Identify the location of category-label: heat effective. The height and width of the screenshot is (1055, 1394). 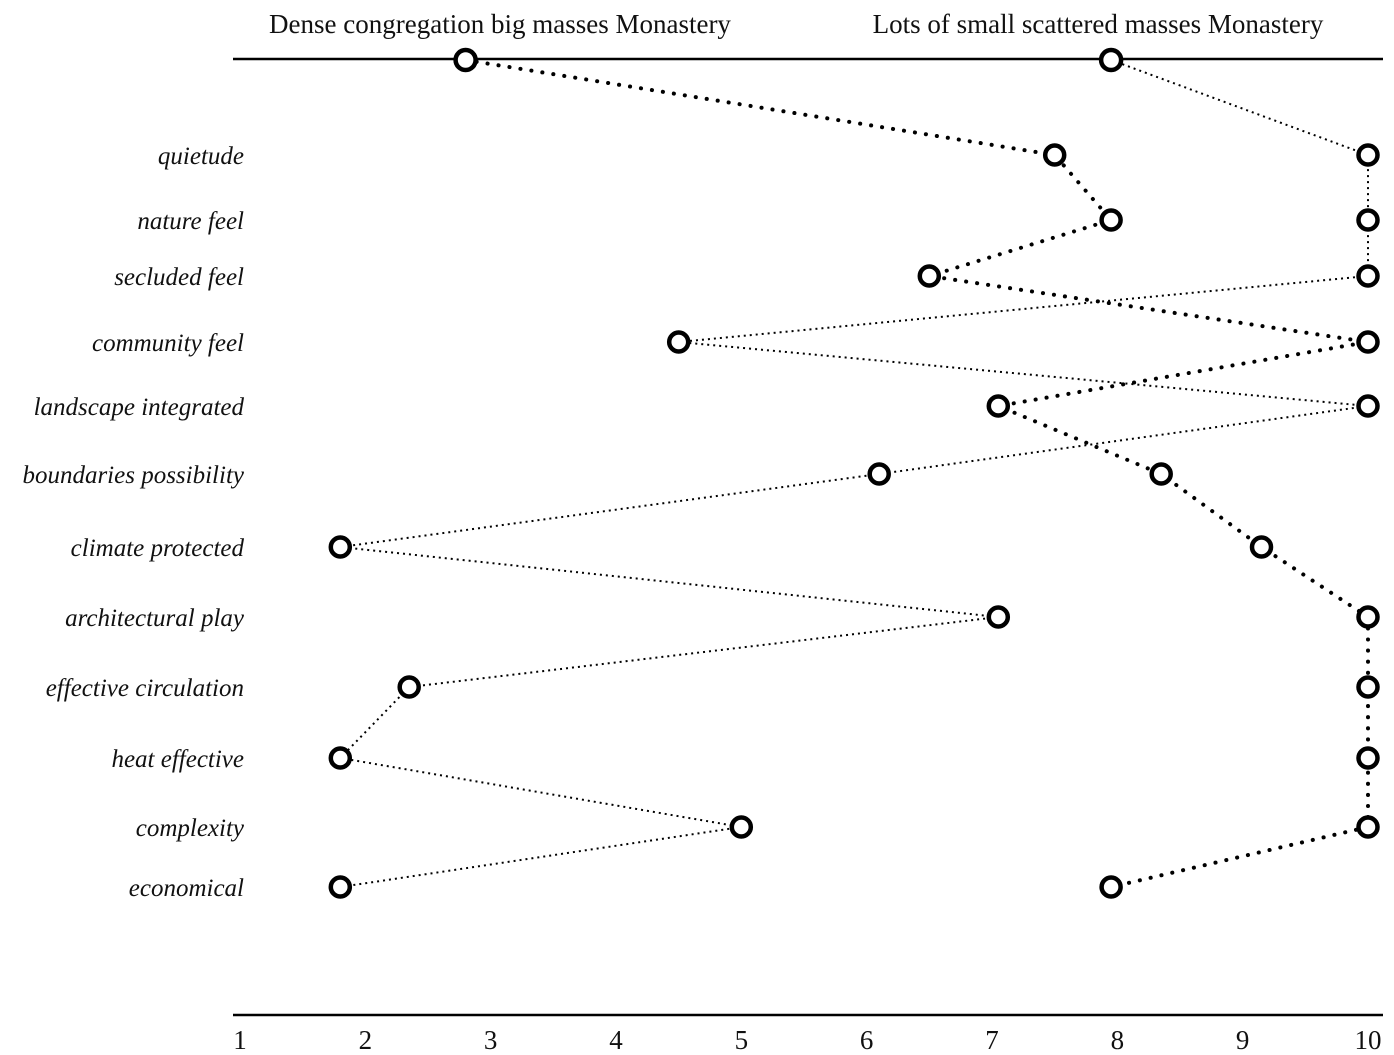
(177, 759).